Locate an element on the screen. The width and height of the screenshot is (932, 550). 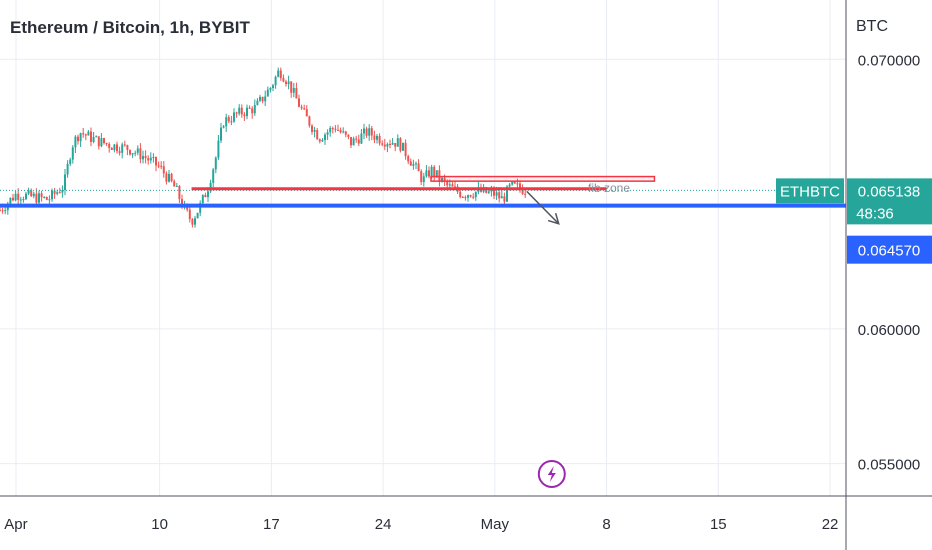
lightning-glyph is located at coordinates (551, 474).